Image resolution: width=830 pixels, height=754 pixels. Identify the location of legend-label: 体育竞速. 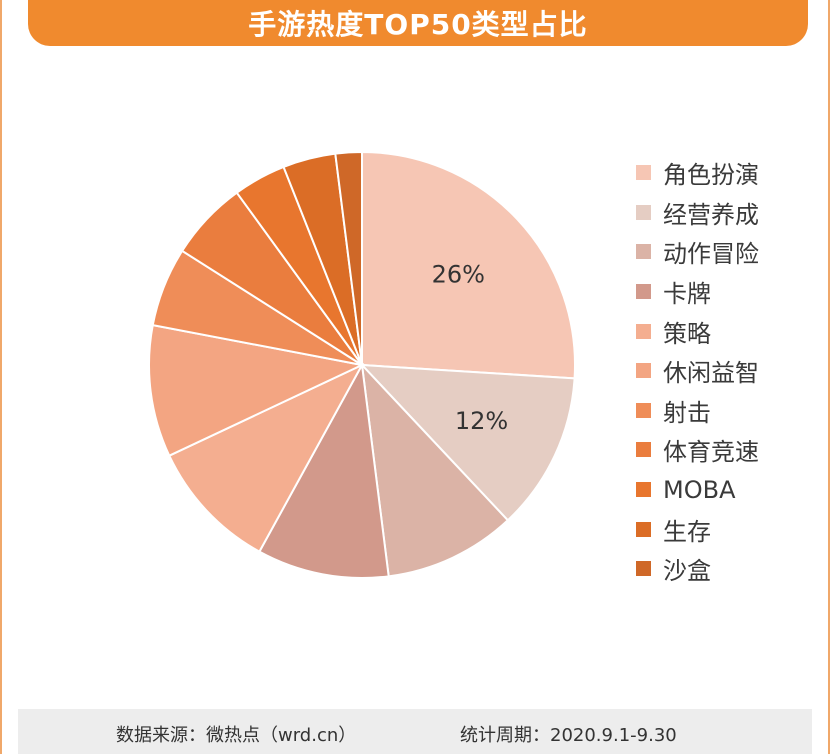
(711, 452).